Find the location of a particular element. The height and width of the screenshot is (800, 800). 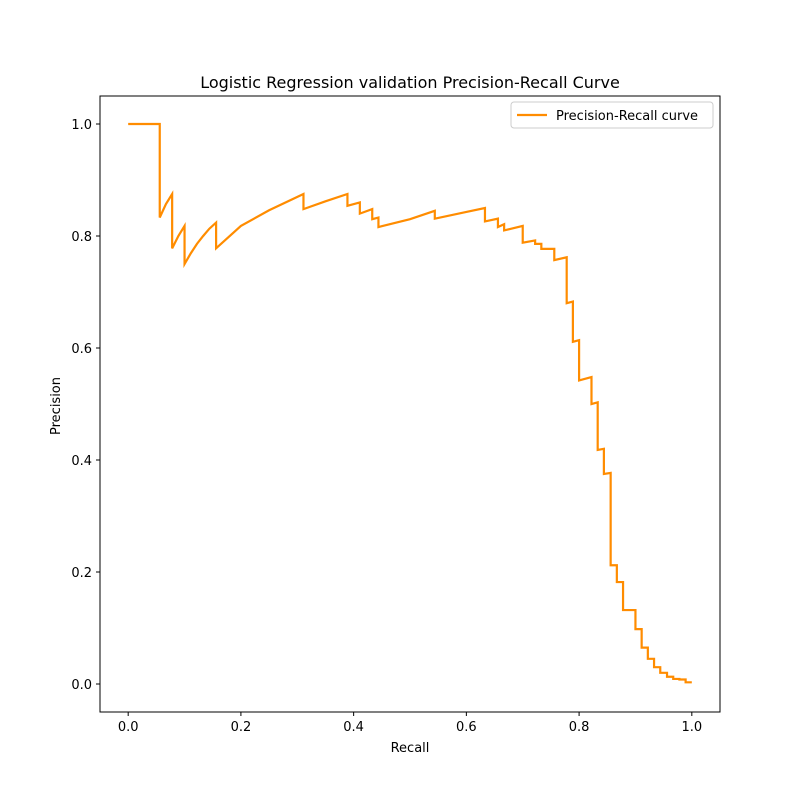

y-tick-label: 0.8 is located at coordinates (81, 237).